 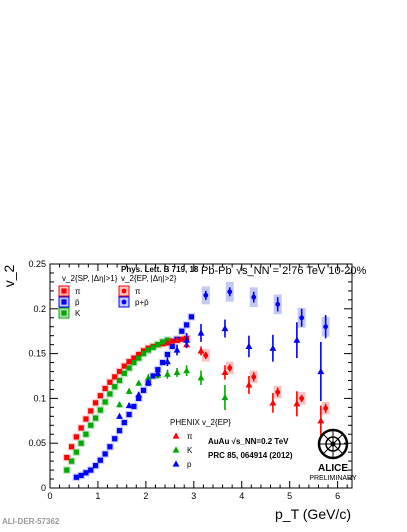 I want to click on x-tick-label: 6, so click(x=337, y=496).